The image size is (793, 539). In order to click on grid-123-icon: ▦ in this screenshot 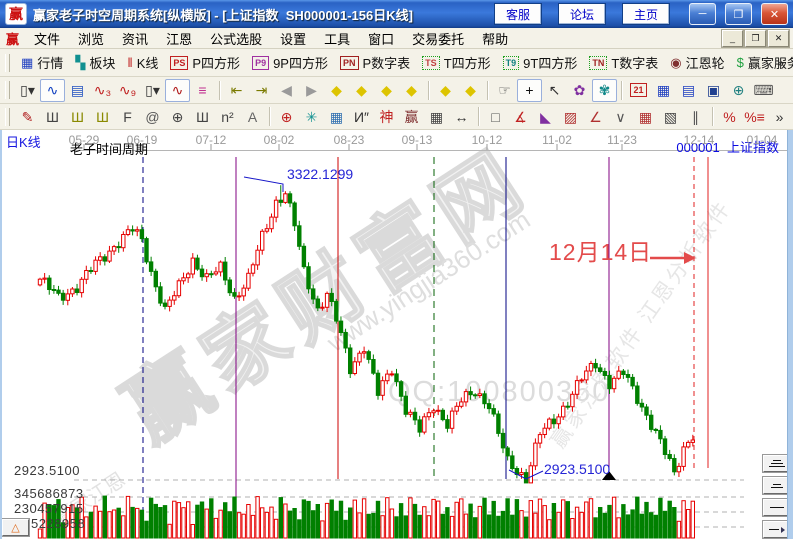, I will do `click(436, 116)`.